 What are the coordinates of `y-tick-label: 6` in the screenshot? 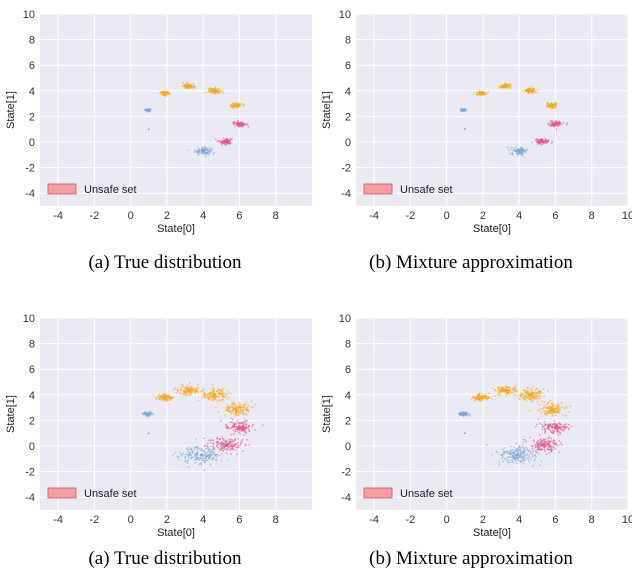 It's located at (348, 66).